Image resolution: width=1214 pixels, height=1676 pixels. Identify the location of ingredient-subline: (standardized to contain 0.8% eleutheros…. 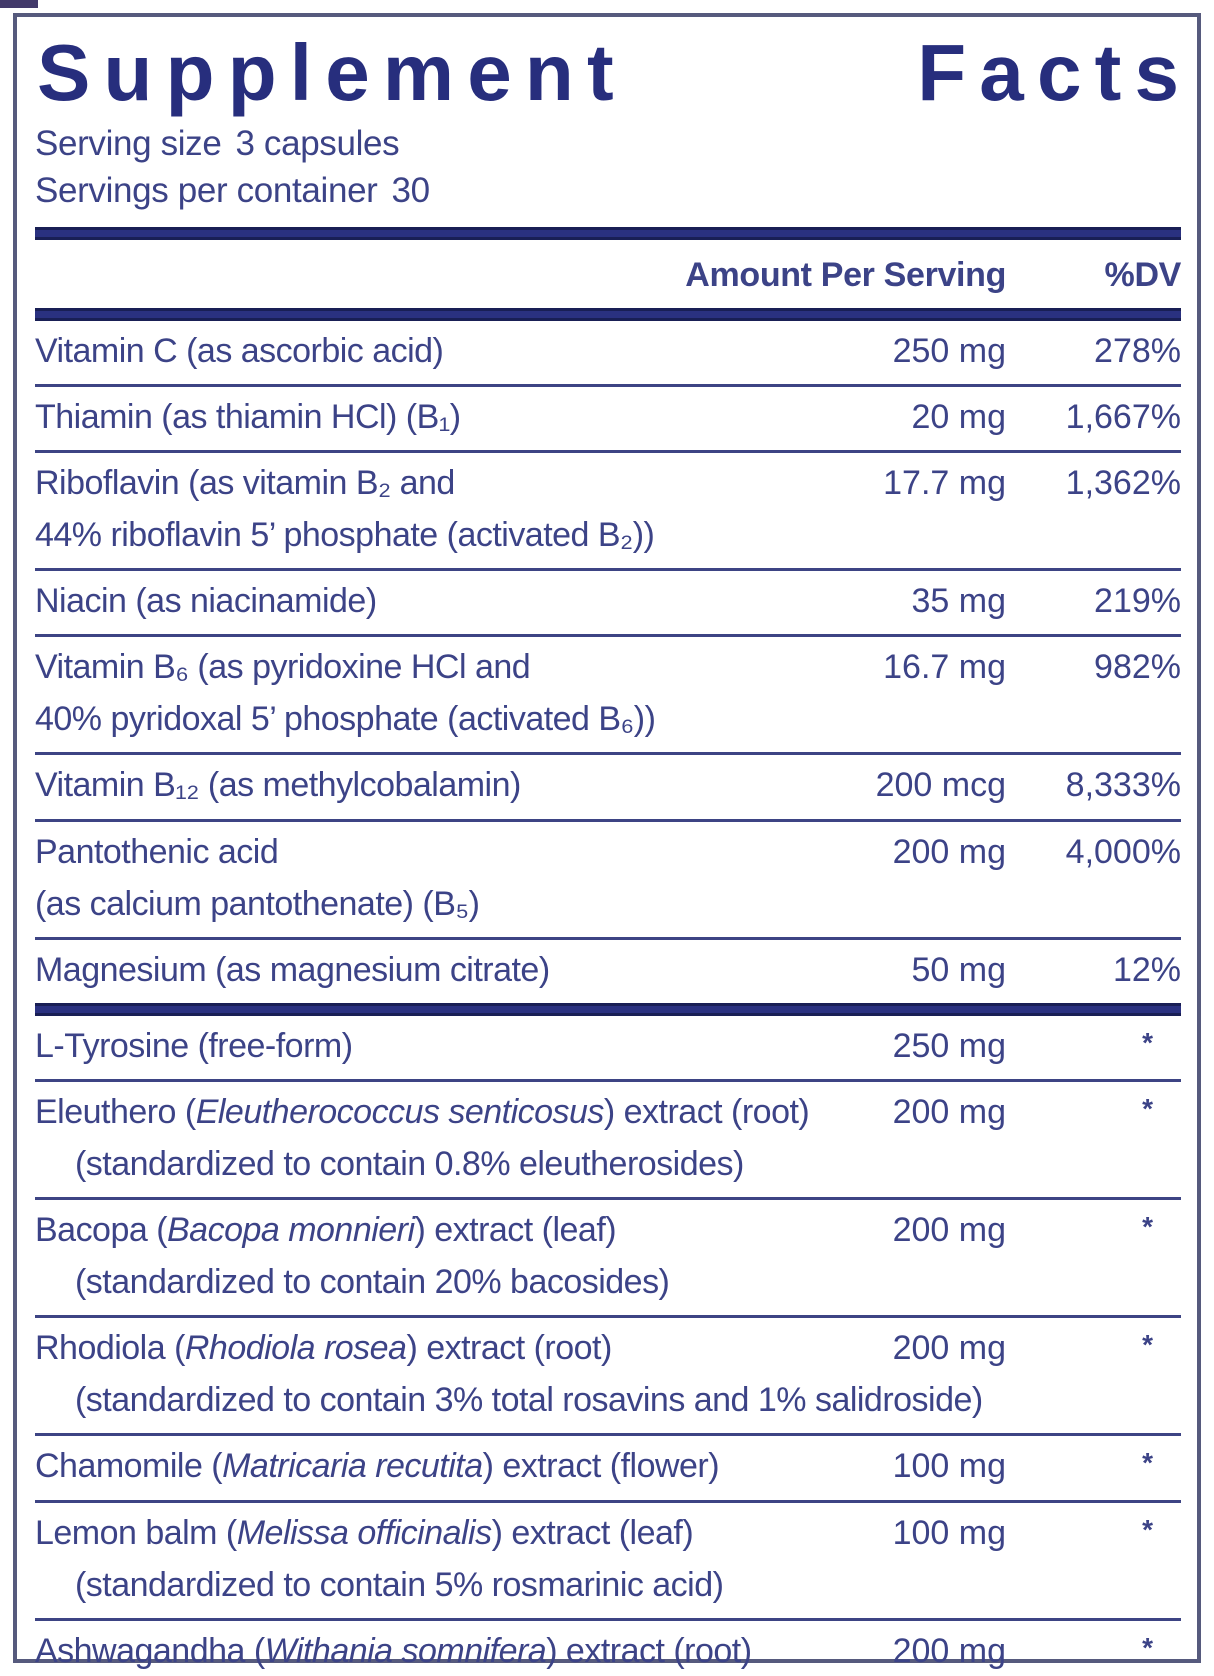
(409, 1164).